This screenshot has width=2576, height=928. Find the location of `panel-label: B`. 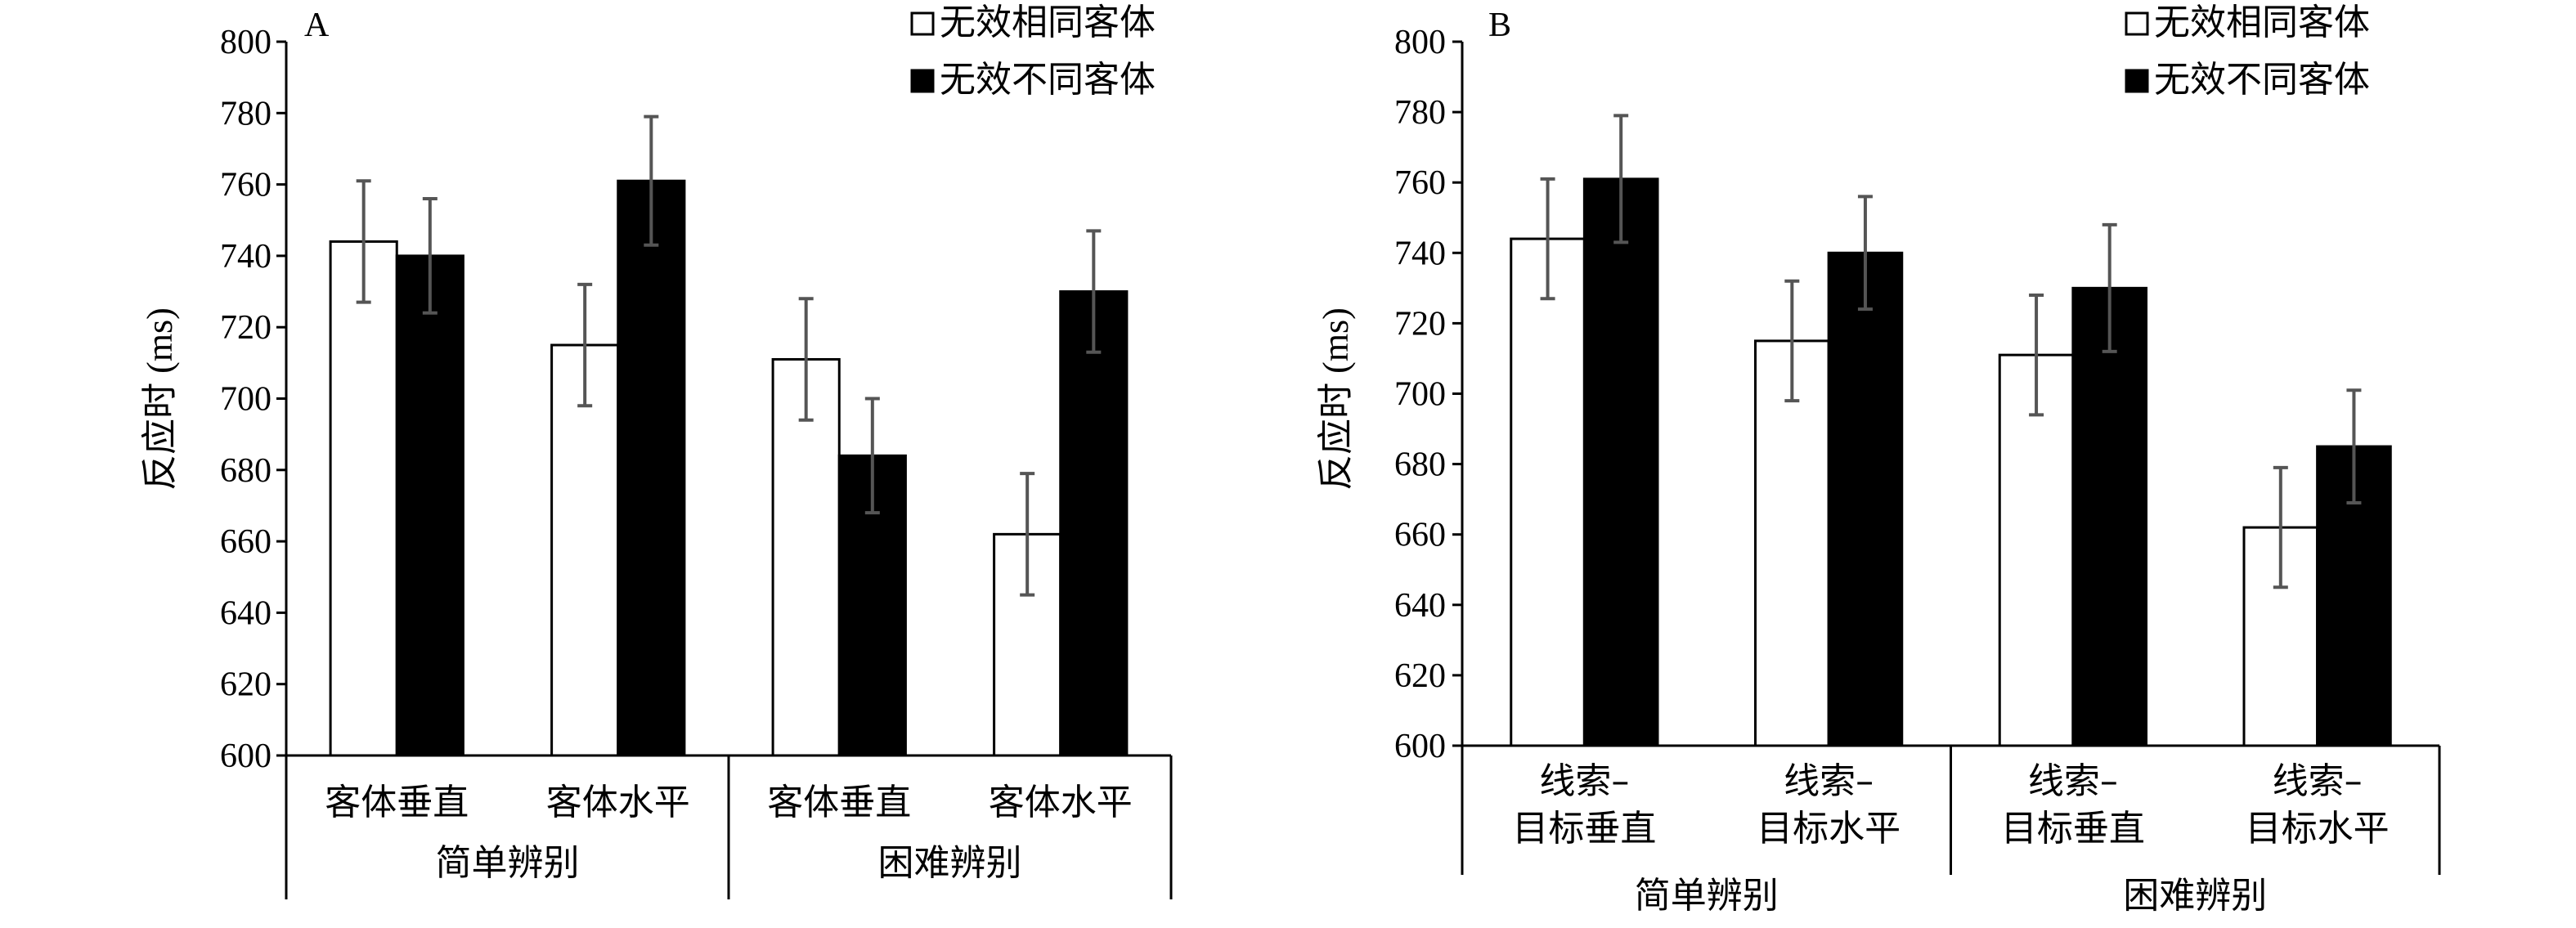

panel-label: B is located at coordinates (1499, 25).